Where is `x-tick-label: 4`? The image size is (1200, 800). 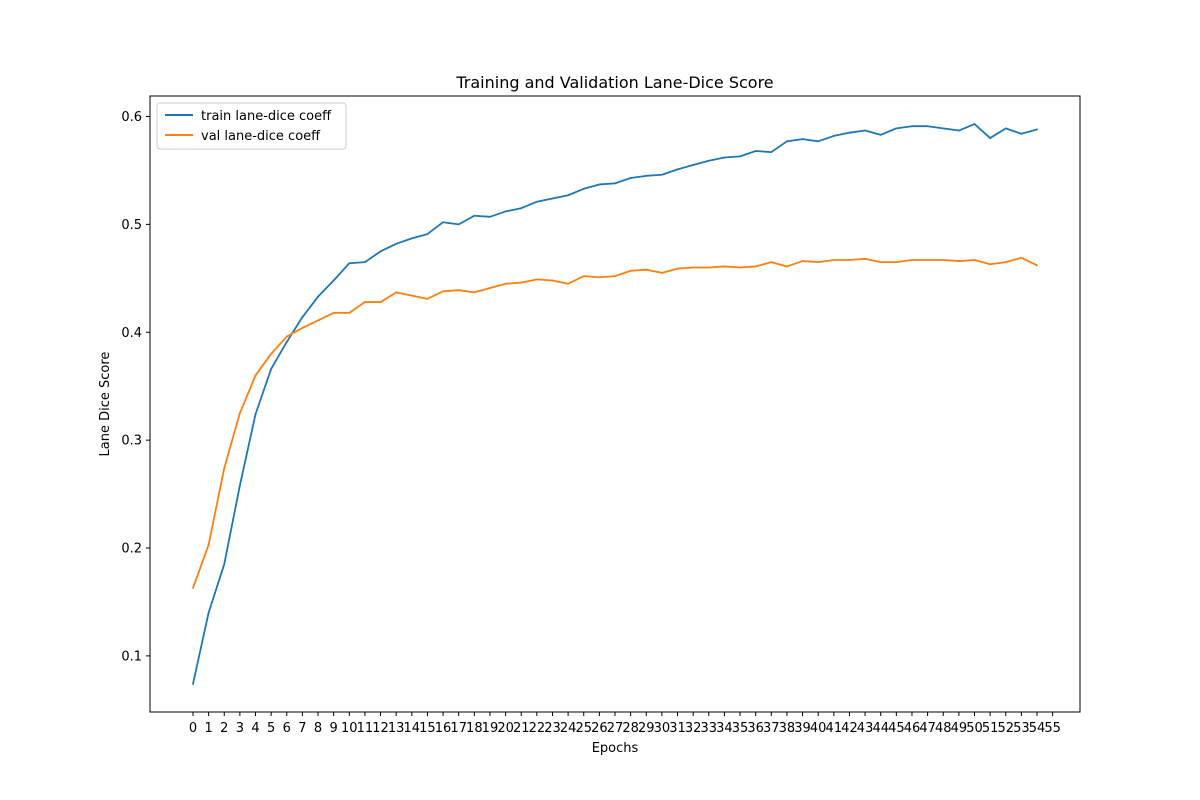 x-tick-label: 4 is located at coordinates (255, 728).